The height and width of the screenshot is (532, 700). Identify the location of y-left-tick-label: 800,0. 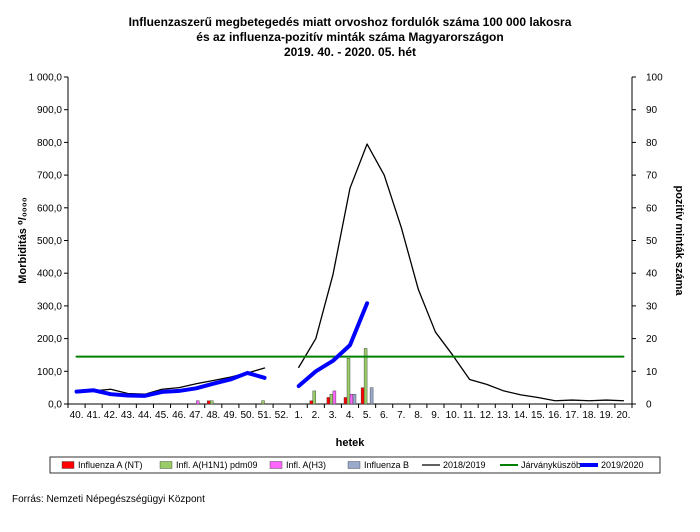
(49, 143).